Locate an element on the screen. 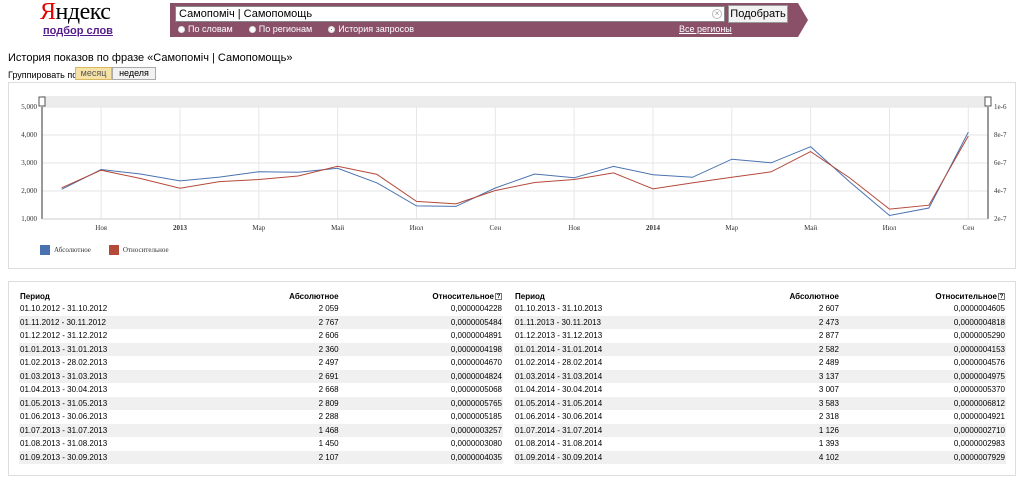  y-right-tick-label: 2e-7 is located at coordinates (1000, 219).